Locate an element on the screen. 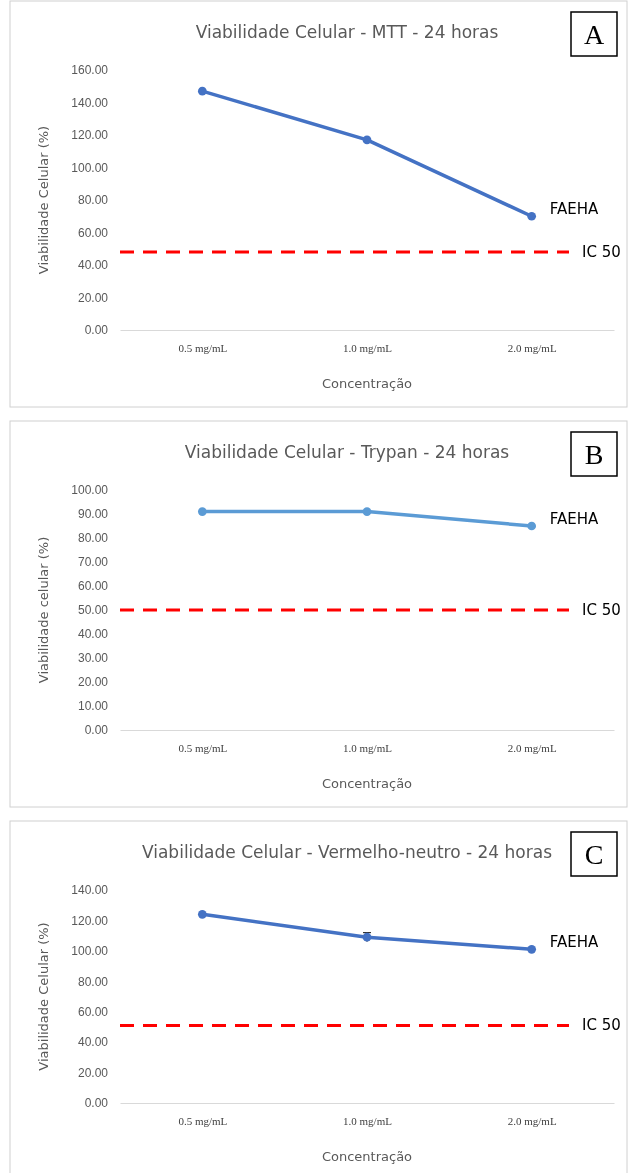  text: A is located at coordinates (594, 34).